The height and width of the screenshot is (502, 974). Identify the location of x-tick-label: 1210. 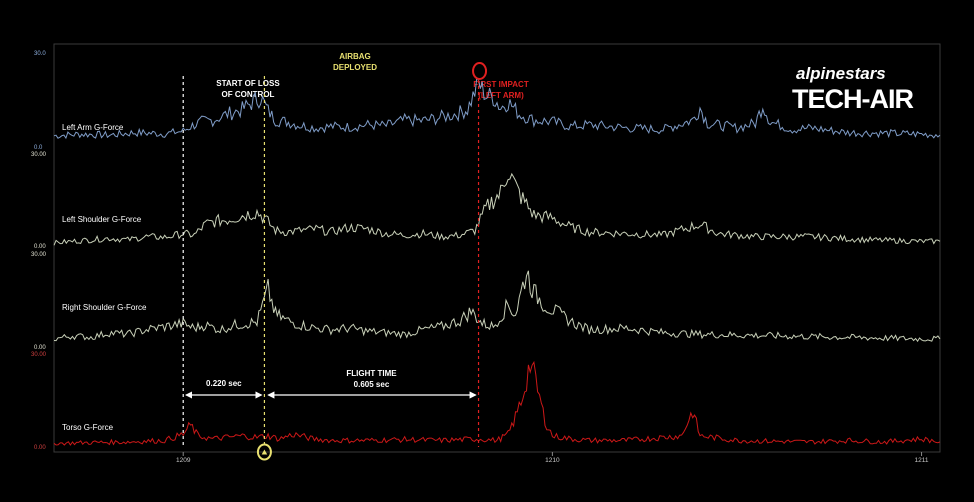
(552, 460).